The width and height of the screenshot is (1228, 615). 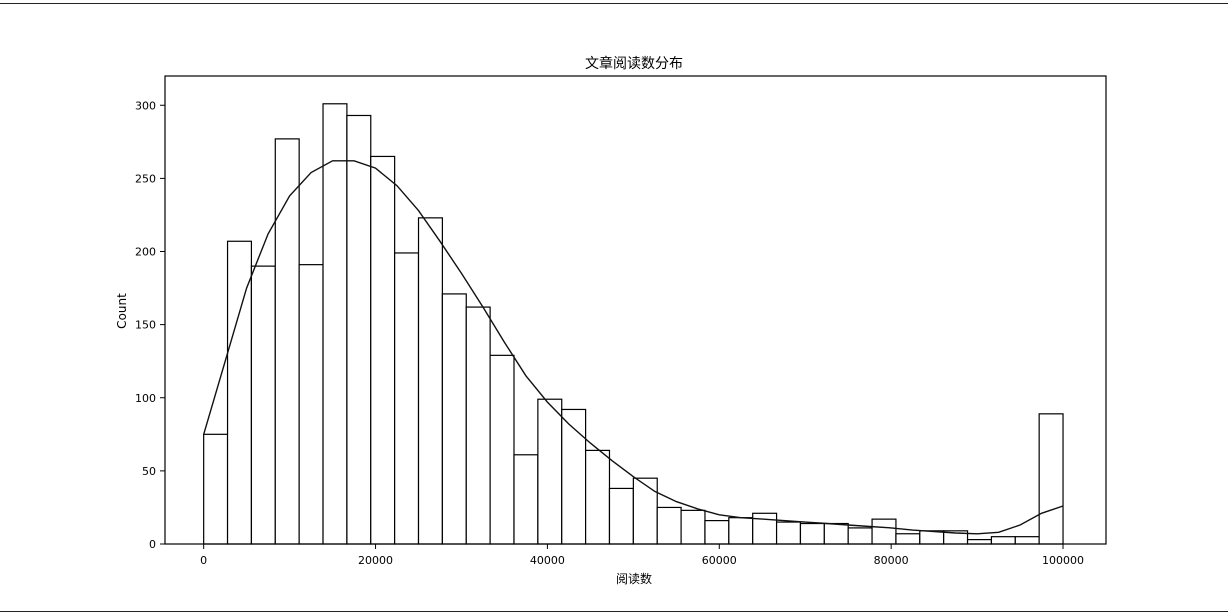 I want to click on x-axis-label: 阅读数, so click(x=634, y=578).